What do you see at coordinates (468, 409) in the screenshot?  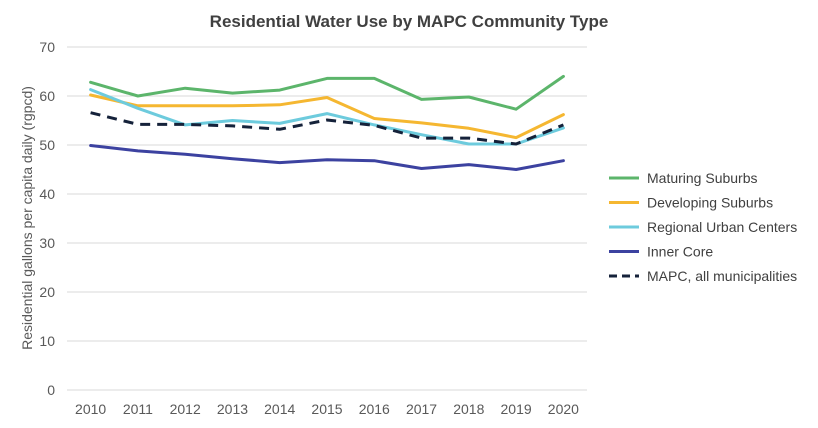 I see `x-tick-label: 2018` at bounding box center [468, 409].